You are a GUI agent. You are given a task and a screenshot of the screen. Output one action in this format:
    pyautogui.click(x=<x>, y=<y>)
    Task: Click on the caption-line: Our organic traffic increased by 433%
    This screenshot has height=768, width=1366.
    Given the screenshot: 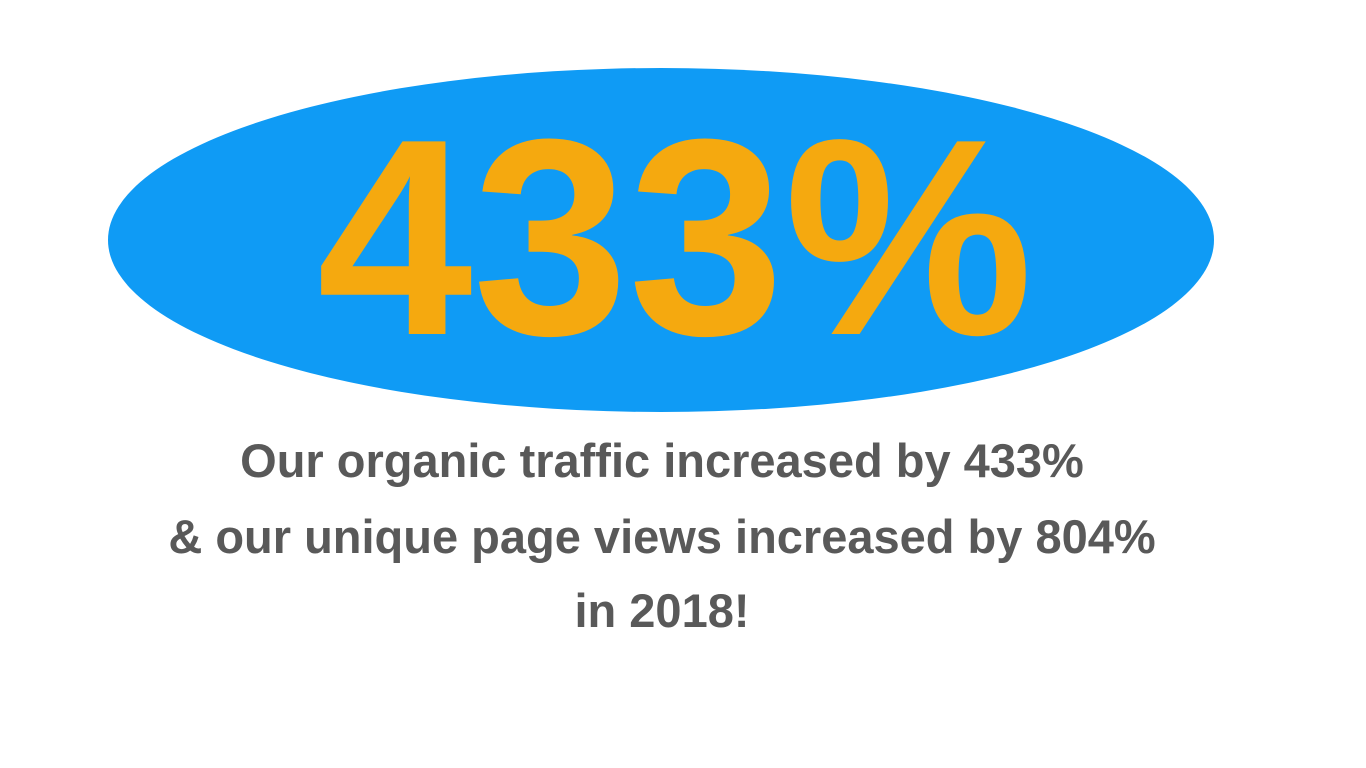 What is the action you would take?
    pyautogui.click(x=662, y=460)
    